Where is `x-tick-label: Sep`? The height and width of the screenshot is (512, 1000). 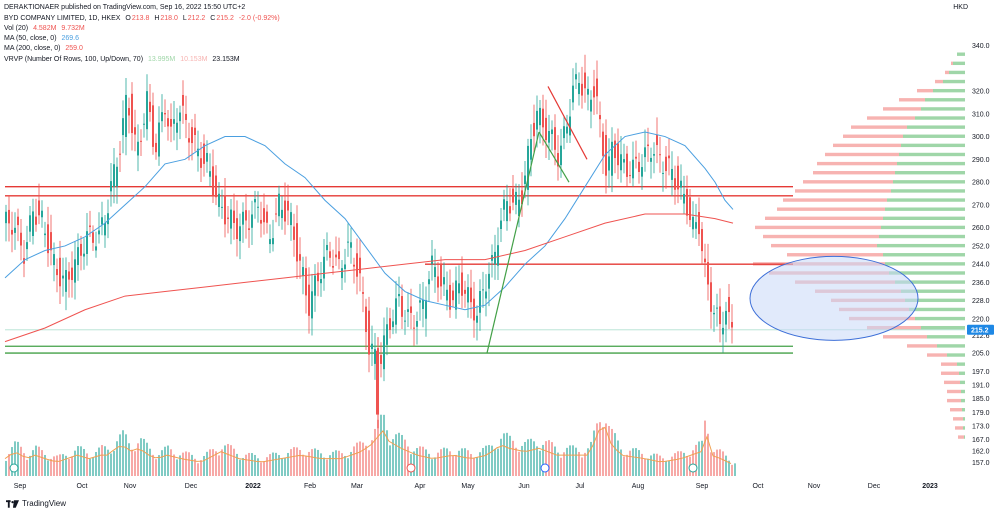
x-tick-label: Sep is located at coordinates (20, 486).